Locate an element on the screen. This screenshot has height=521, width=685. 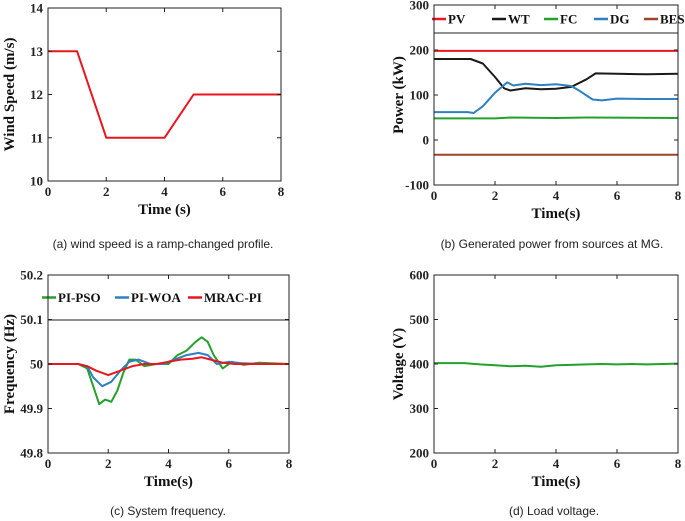
y-tick-label: 11 is located at coordinates (37, 137).